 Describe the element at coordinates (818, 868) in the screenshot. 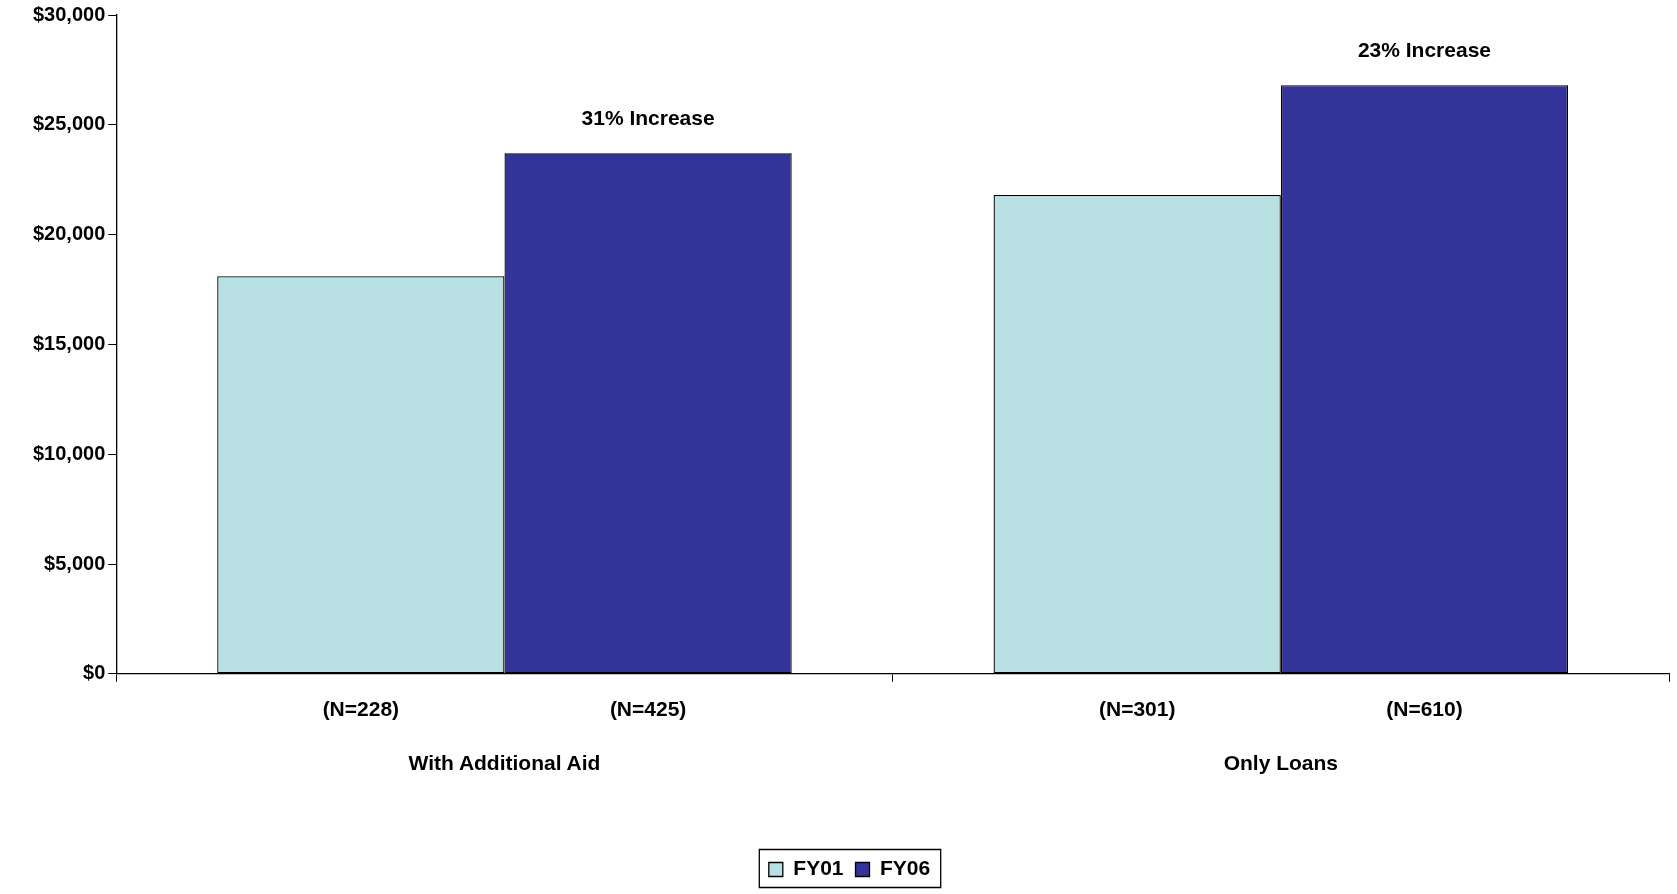

I see `legend-label: FY01` at that location.